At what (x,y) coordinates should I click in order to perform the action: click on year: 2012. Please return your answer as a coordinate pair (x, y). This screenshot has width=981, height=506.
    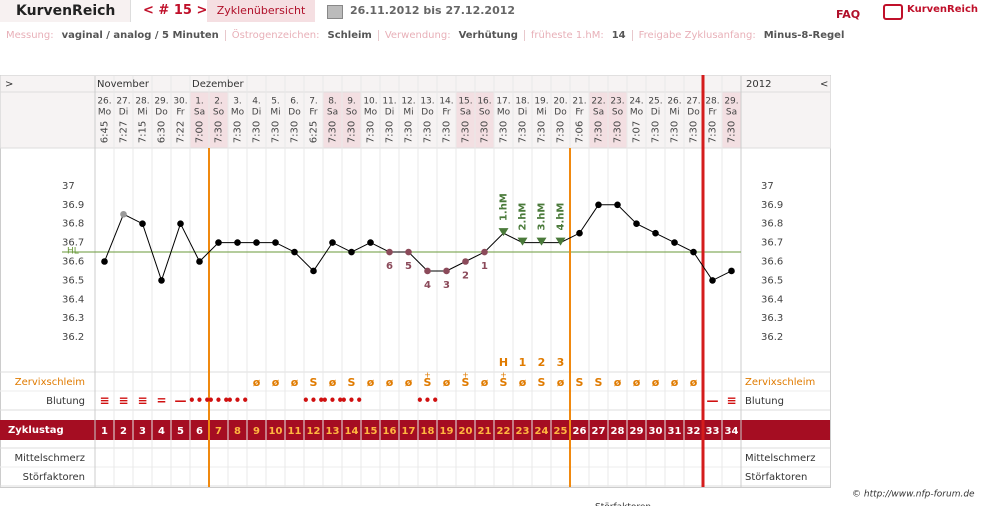
    Looking at the image, I should click on (758, 84).